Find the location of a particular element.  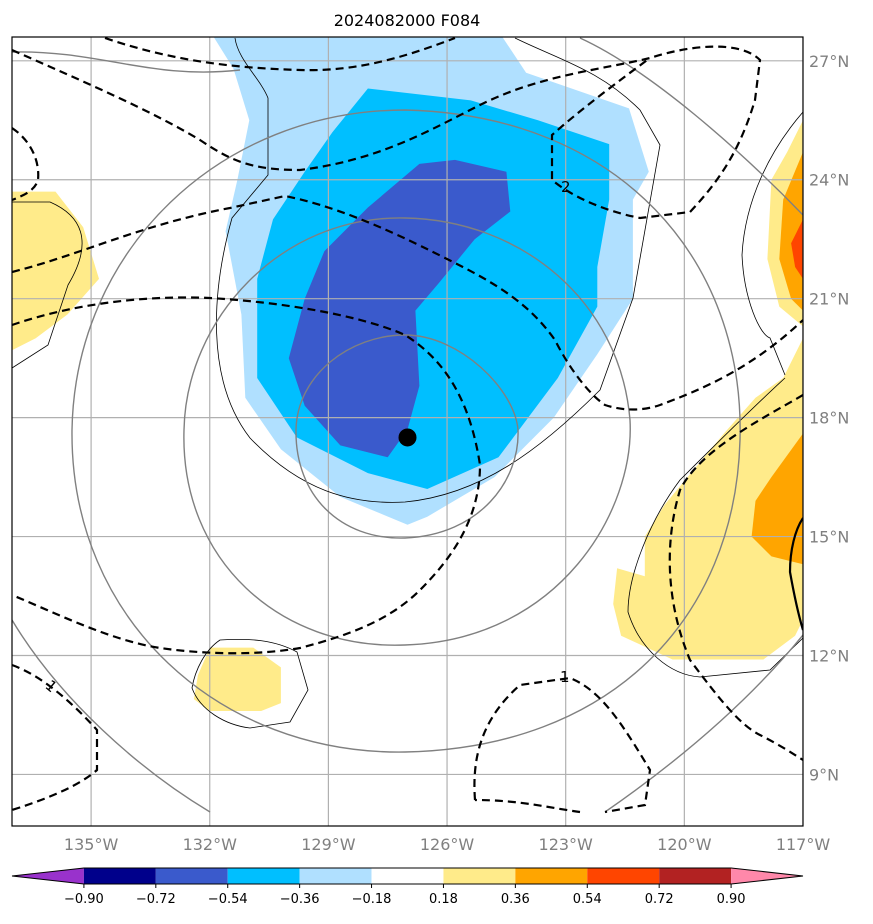

lat-tick-label: 24°N is located at coordinates (829, 180).